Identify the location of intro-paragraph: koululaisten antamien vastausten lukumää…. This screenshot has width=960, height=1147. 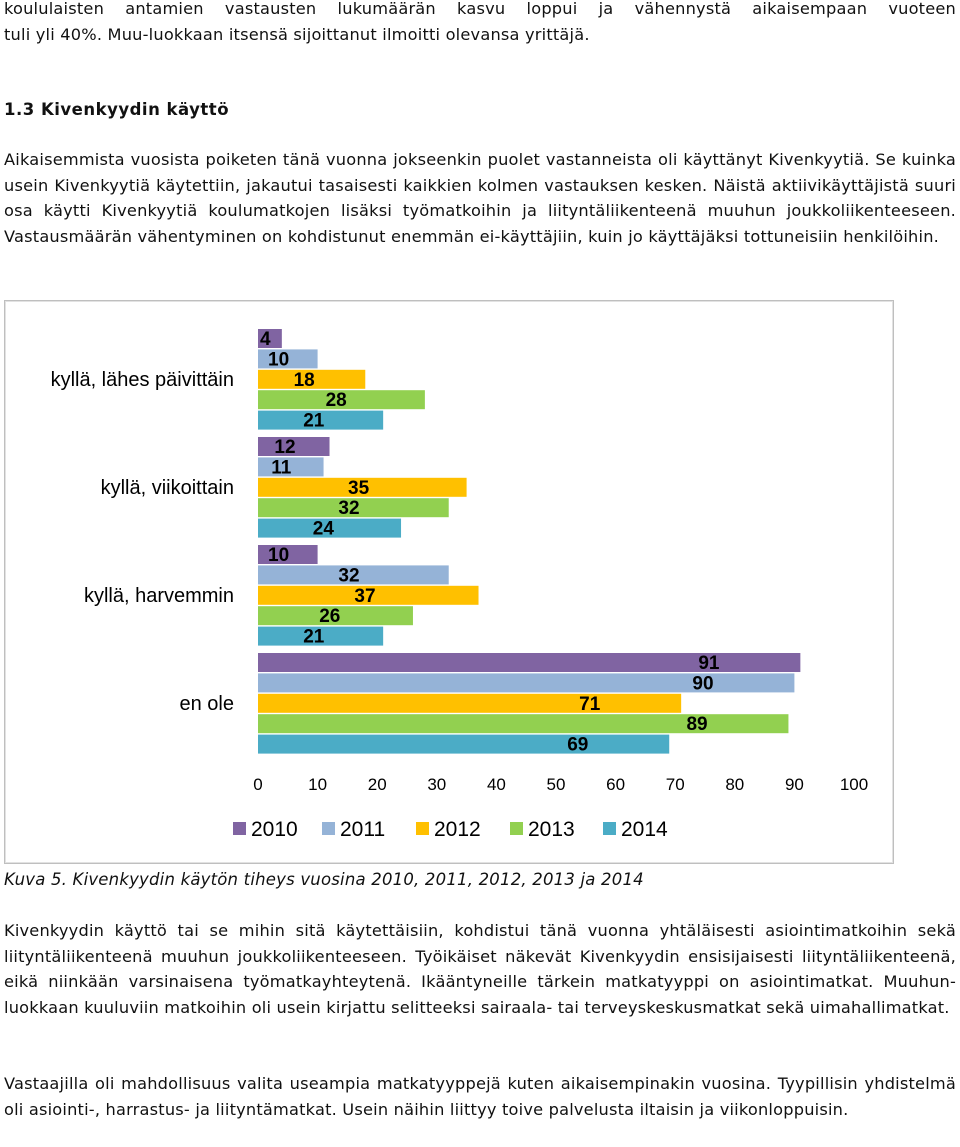
(480, 23).